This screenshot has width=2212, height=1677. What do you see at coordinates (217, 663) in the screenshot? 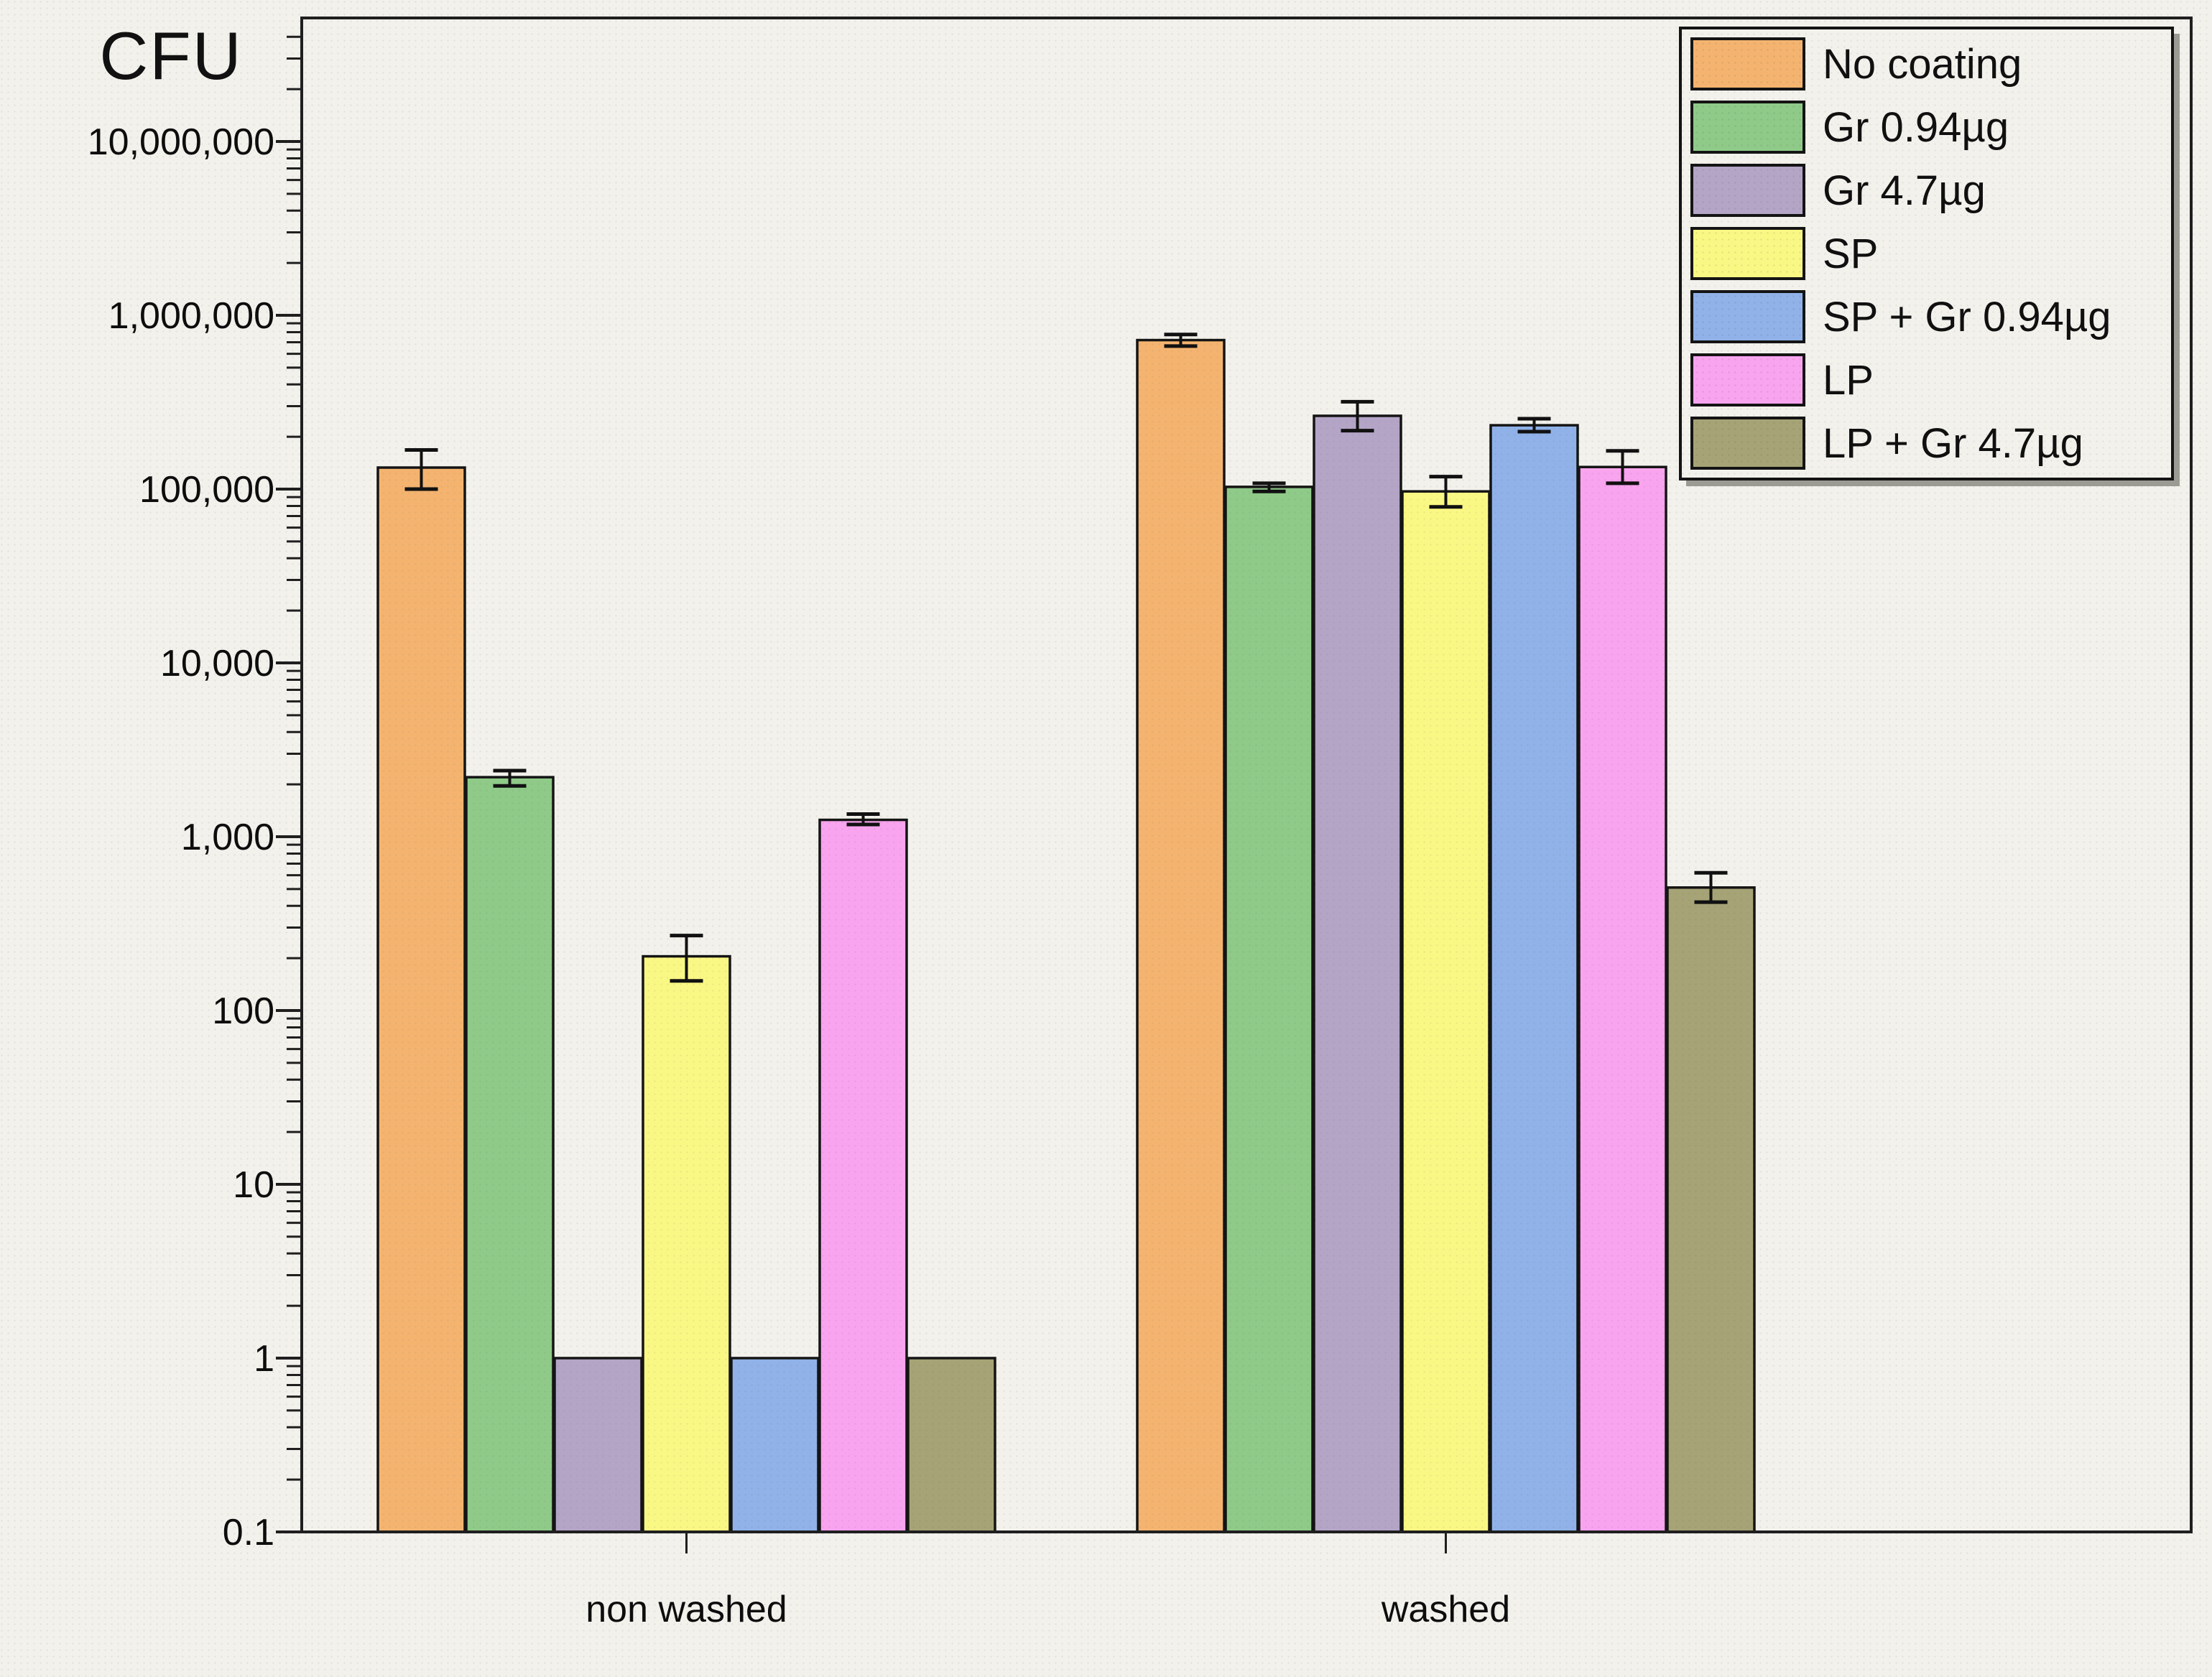
I see `y-tick-label: 10,000` at bounding box center [217, 663].